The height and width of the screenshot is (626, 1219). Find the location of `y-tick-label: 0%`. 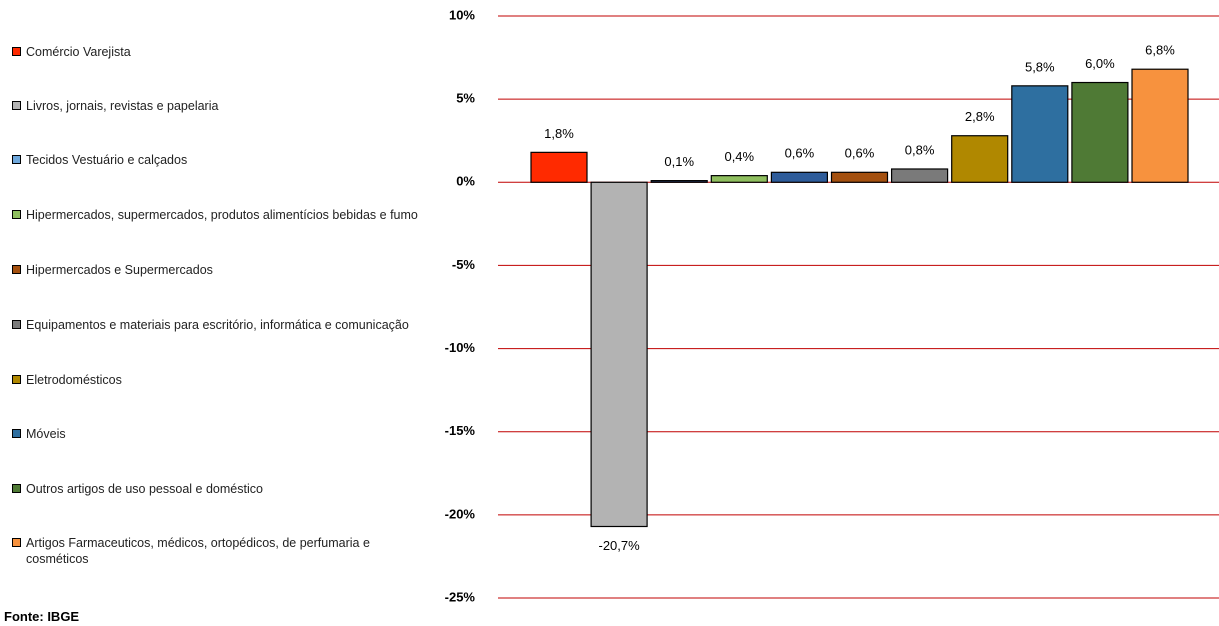

y-tick-label: 0% is located at coordinates (465, 181).